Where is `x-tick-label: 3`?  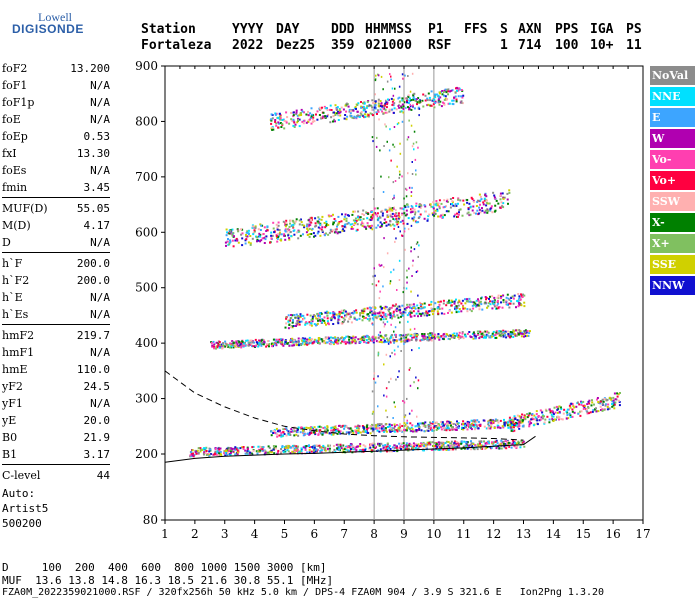
x-tick-label: 3 is located at coordinates (225, 534).